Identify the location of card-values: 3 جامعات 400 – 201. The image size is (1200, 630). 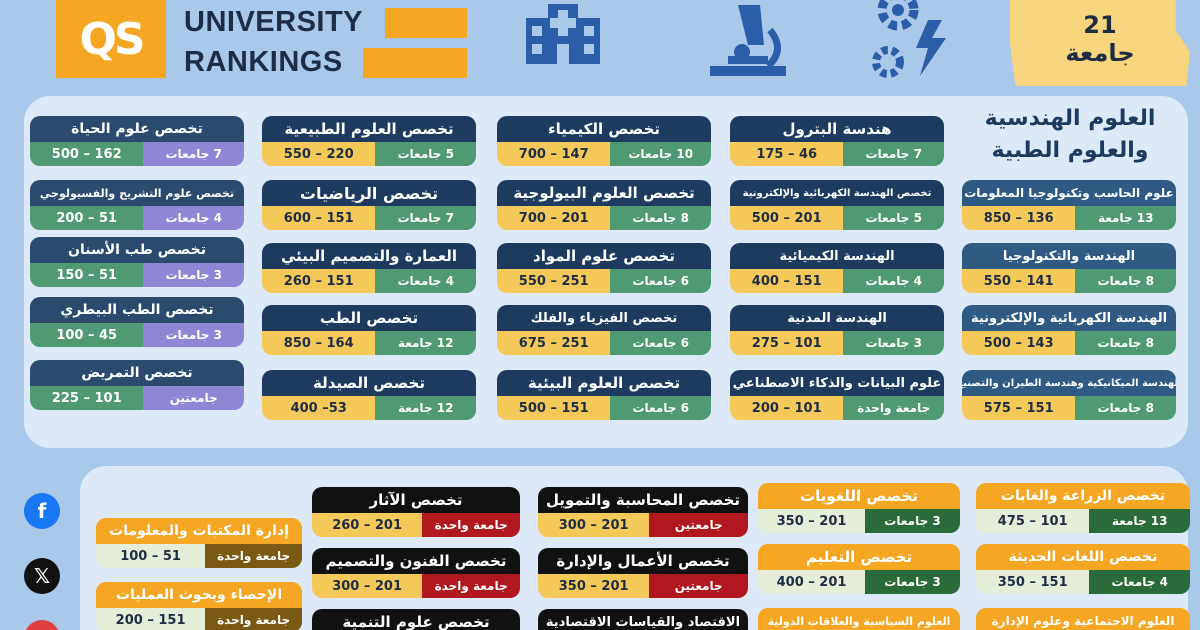
(859, 582).